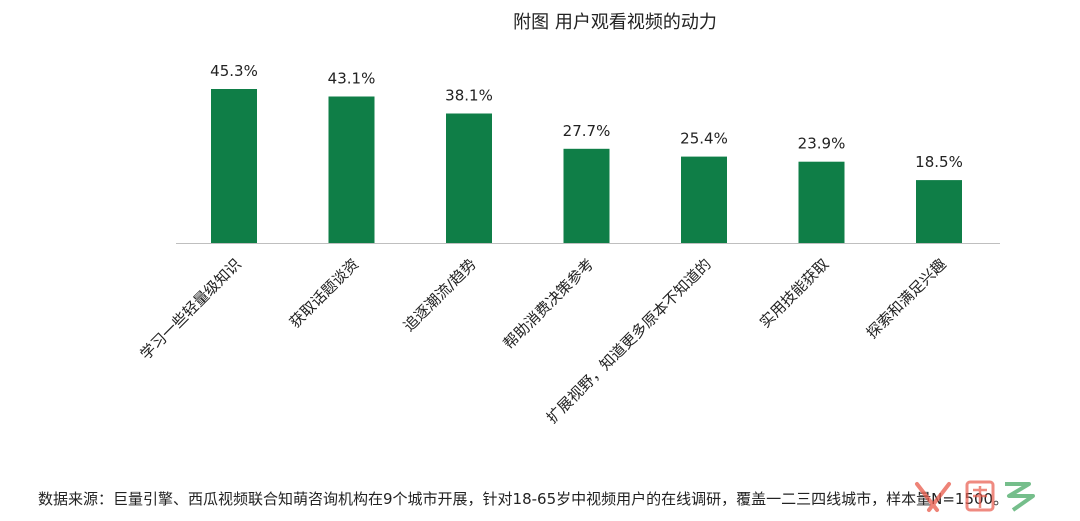 This screenshot has width=1080, height=521. Describe the element at coordinates (191, 309) in the screenshot. I see `category-label: 学习一些轻量级知识` at that location.